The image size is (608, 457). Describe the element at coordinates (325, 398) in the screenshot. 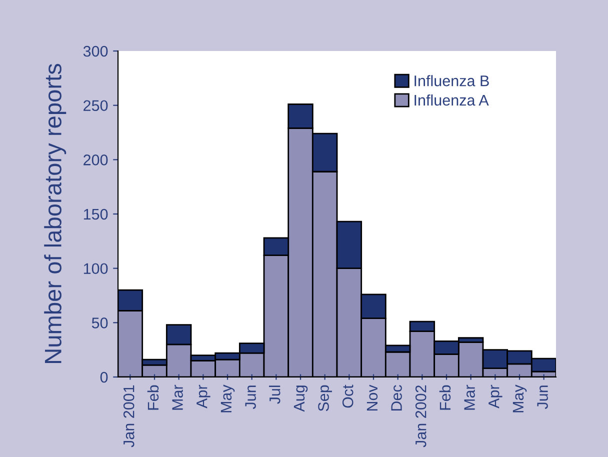

I see `x-tick-label: Sep` at that location.